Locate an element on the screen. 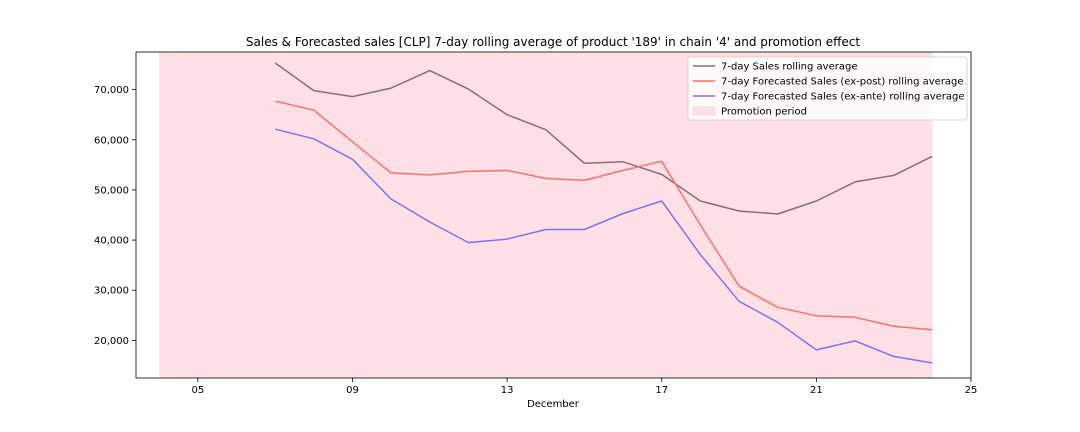  y-tick-label: 20,000 is located at coordinates (111, 341).